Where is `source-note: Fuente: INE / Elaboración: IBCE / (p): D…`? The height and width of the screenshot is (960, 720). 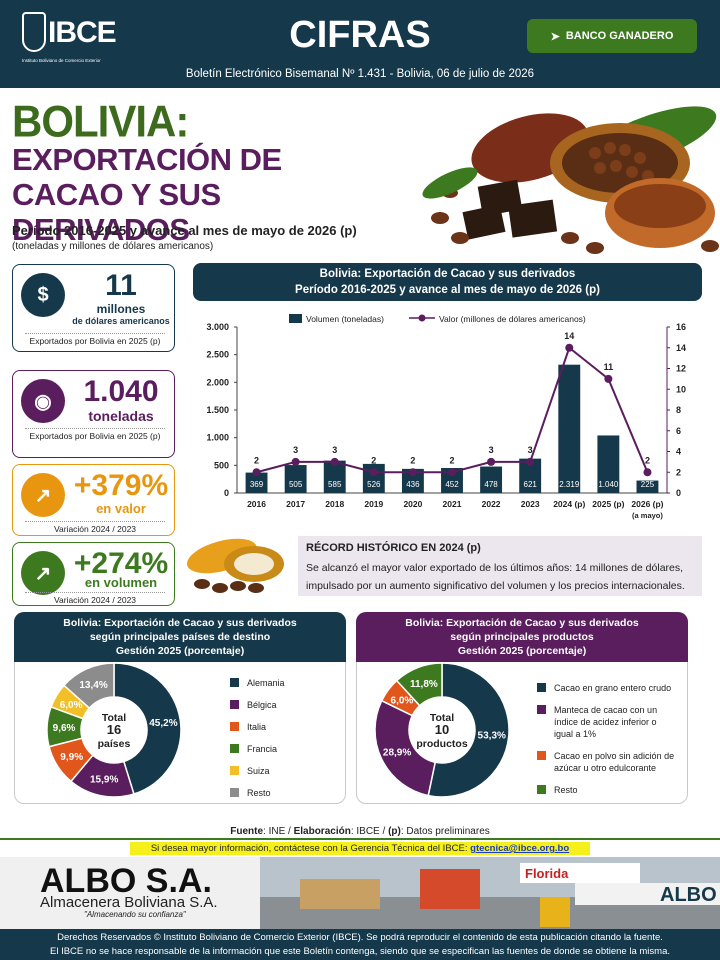 source-note: Fuente: INE / Elaboración: IBCE / (p): D… is located at coordinates (360, 831).